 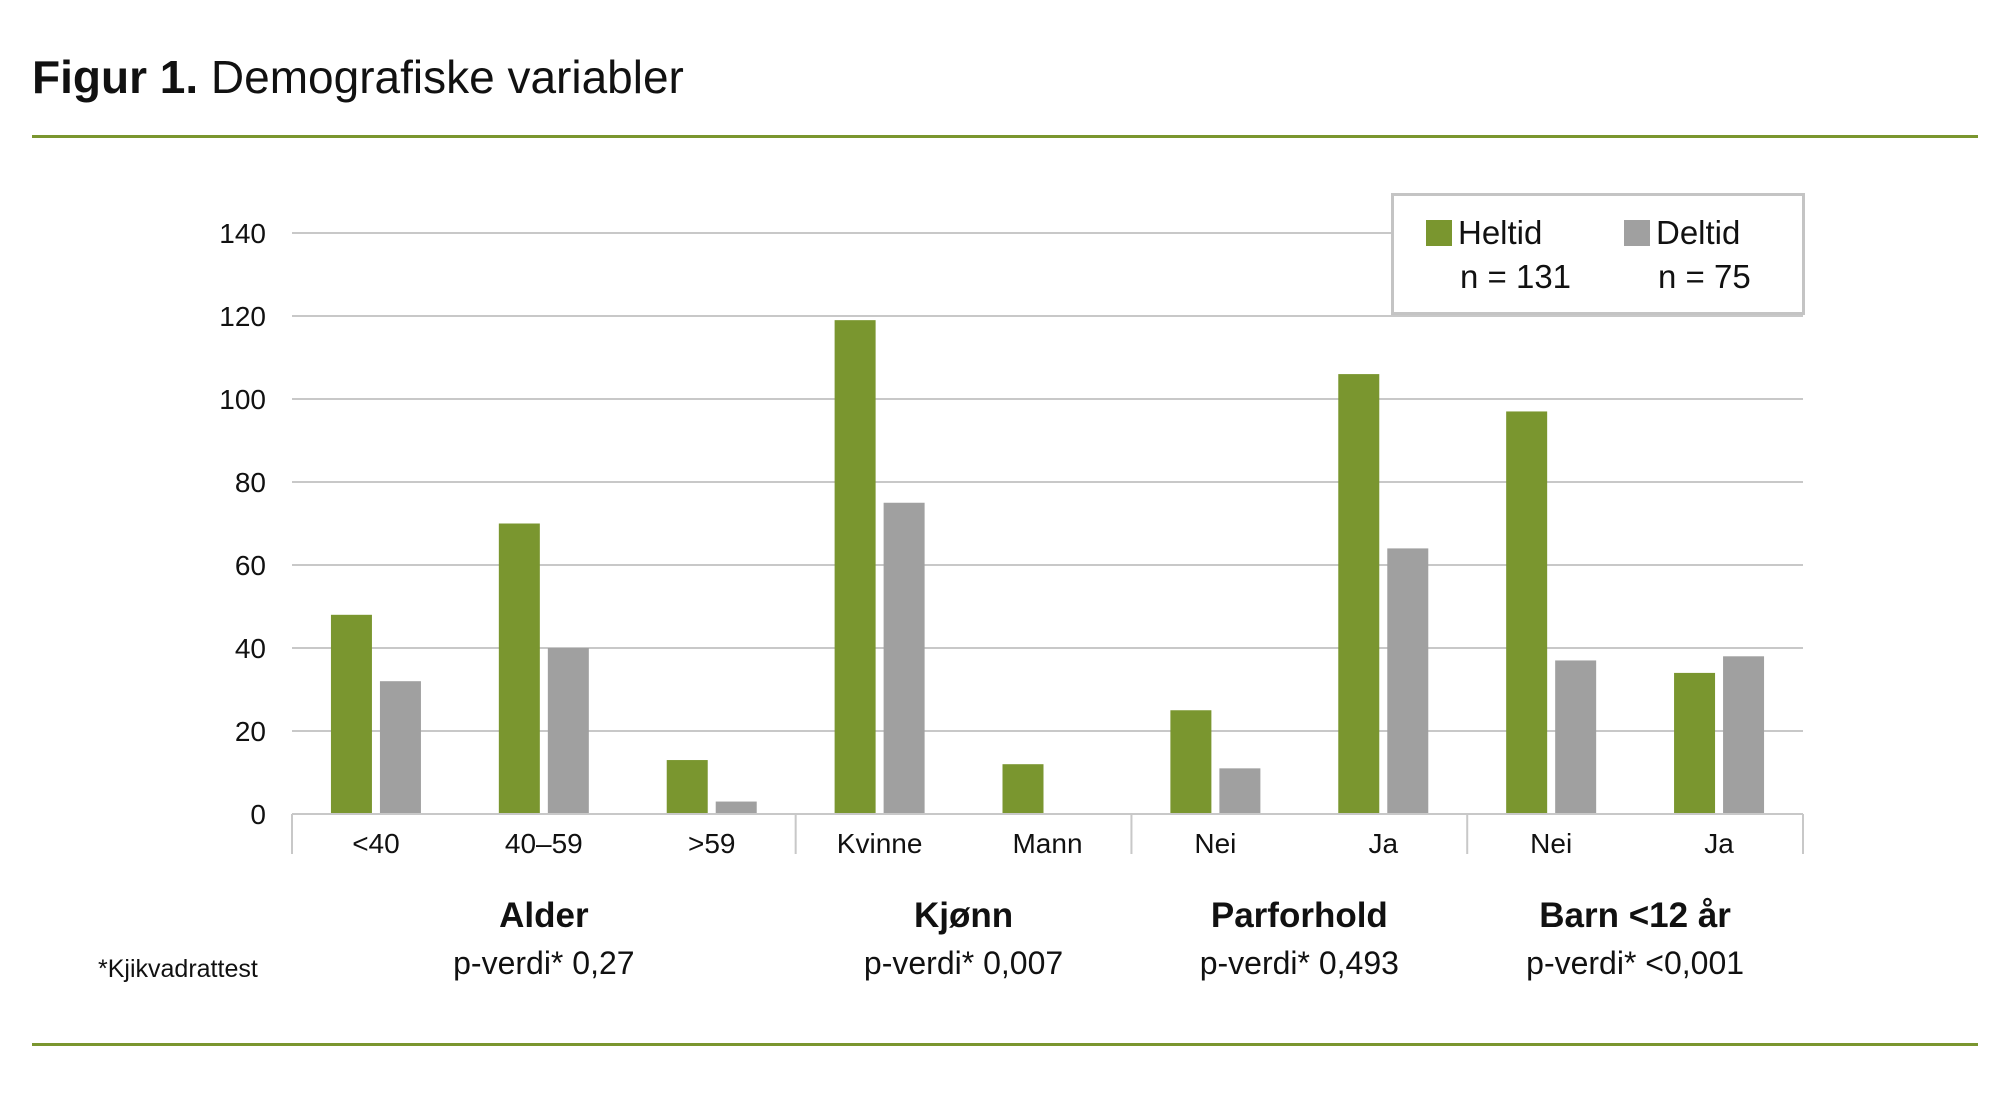 What do you see at coordinates (1635, 915) in the screenshot?
I see `group-label: Barn <12 år` at bounding box center [1635, 915].